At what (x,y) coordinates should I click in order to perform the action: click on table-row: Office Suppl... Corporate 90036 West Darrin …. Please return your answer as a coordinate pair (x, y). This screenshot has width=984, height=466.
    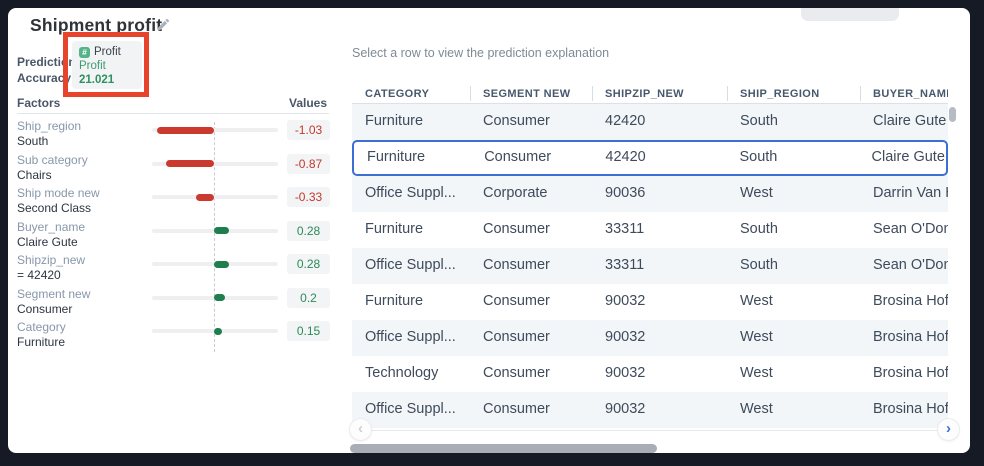
    Looking at the image, I should click on (650, 194).